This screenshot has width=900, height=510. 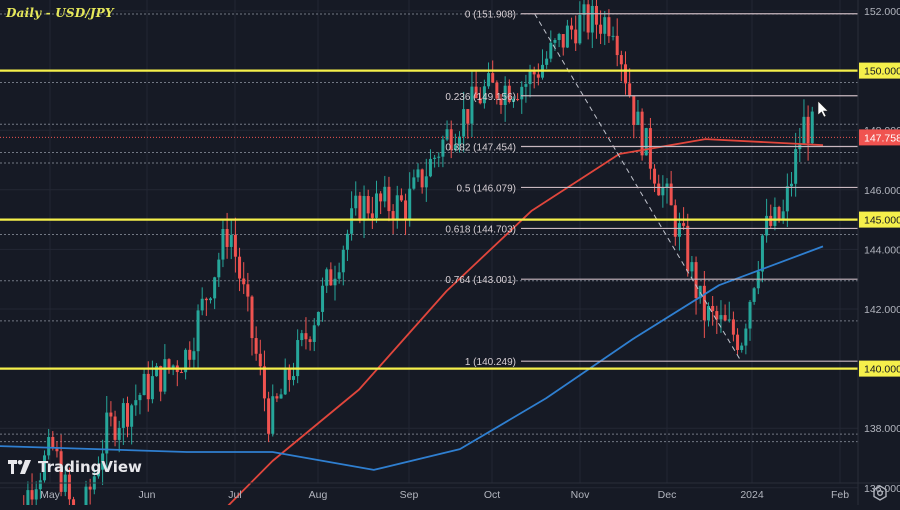 I want to click on time-axis-label: 2024, so click(x=752, y=495).